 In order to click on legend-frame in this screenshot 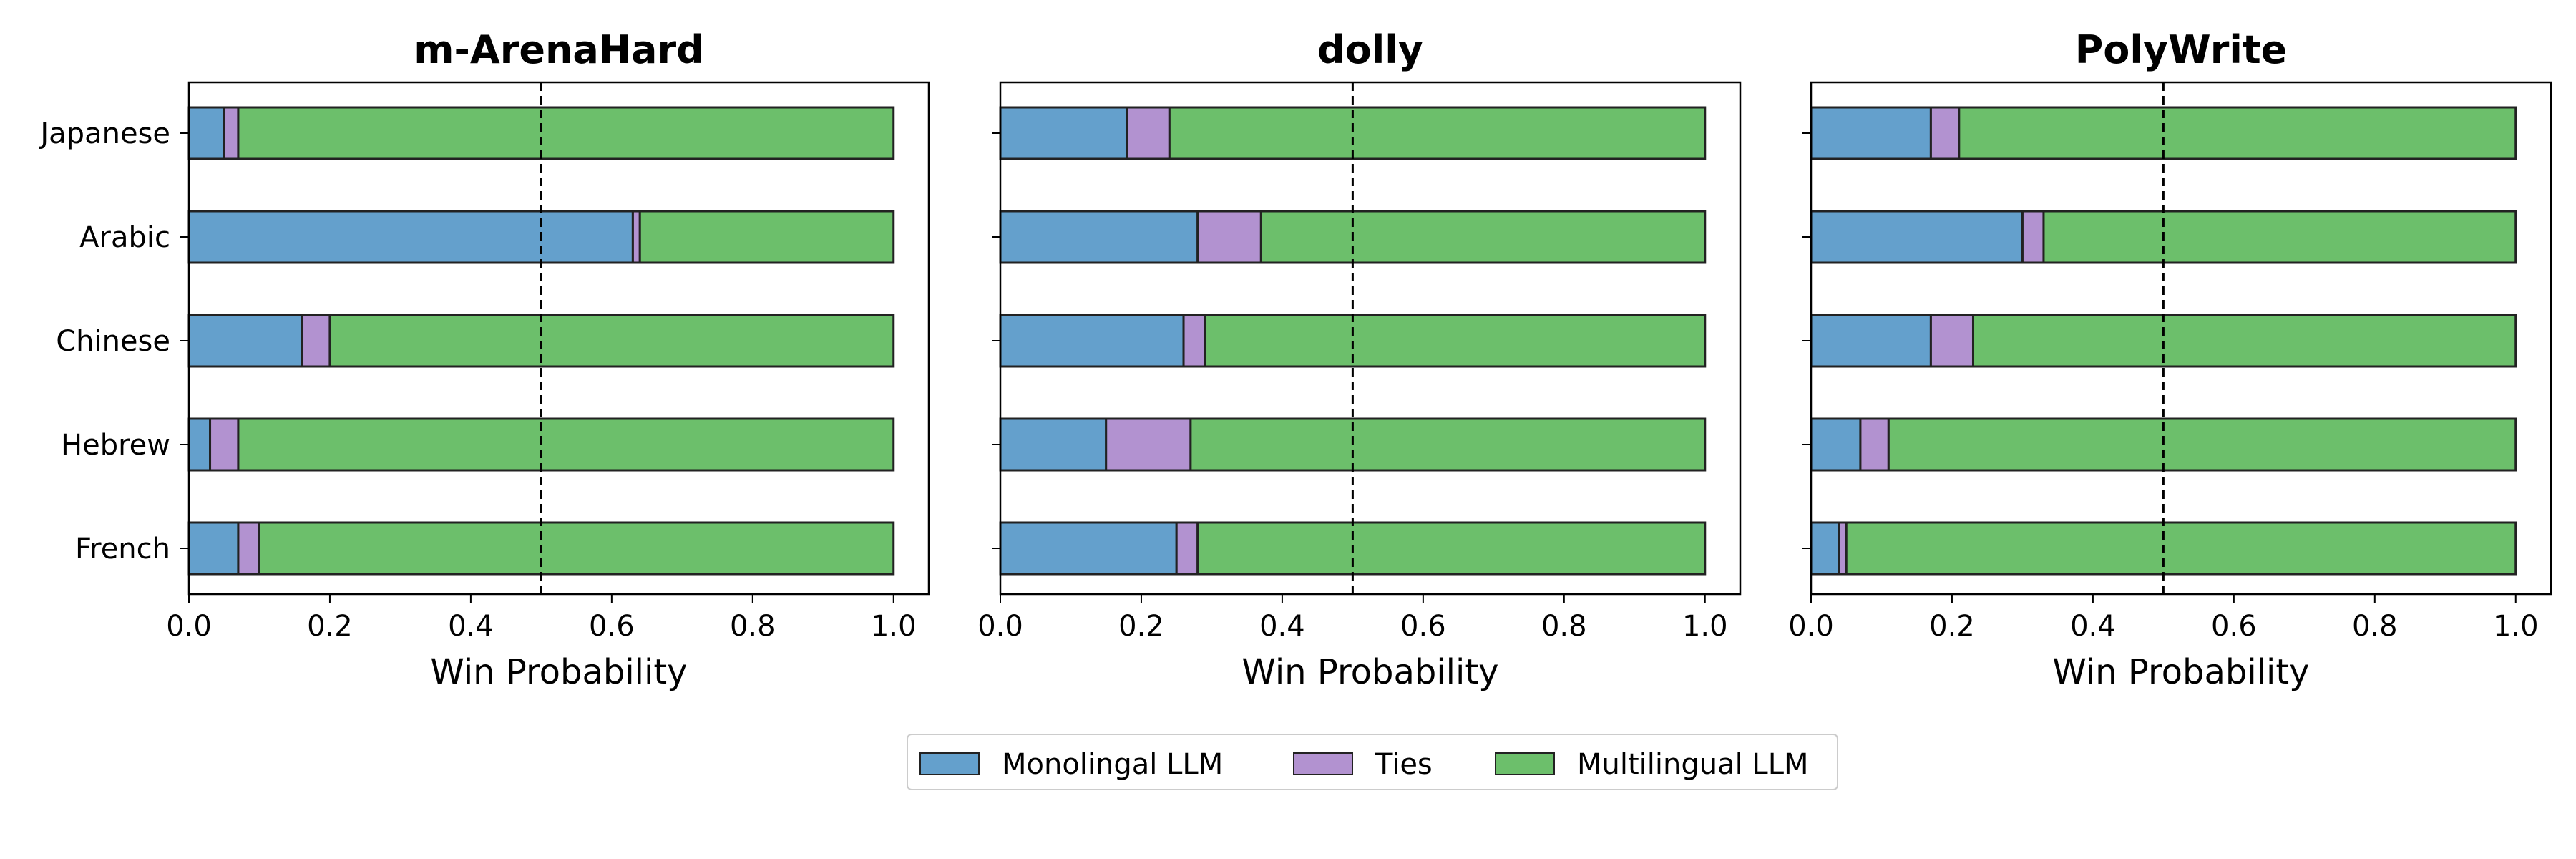, I will do `click(1372, 762)`.